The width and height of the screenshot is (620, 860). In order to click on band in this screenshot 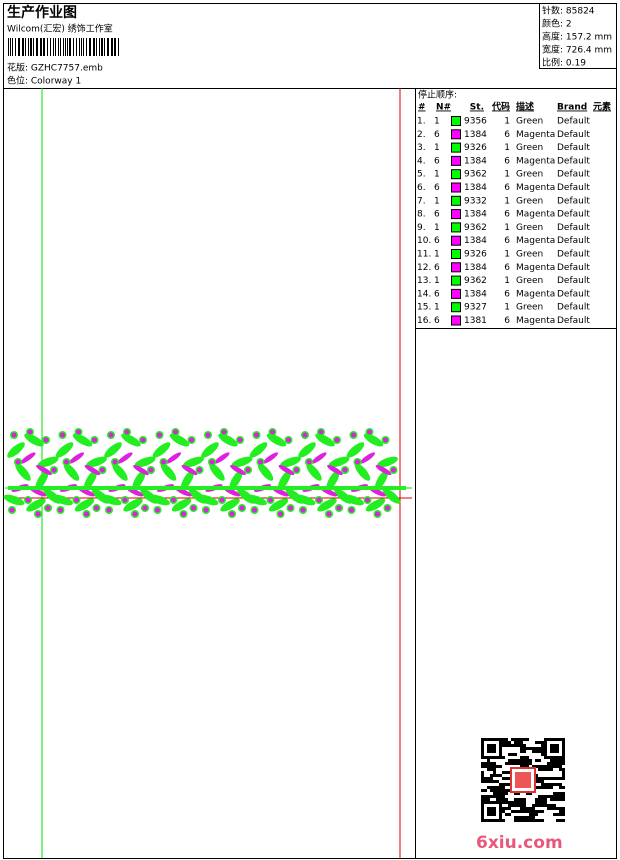, I will do `click(207, 488)`.